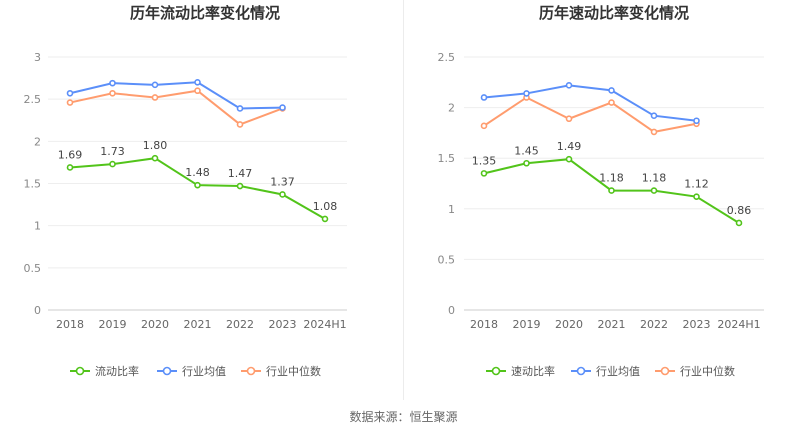 The height and width of the screenshot is (436, 807). Describe the element at coordinates (739, 210) in the screenshot. I see `data-label: 0.86` at that location.